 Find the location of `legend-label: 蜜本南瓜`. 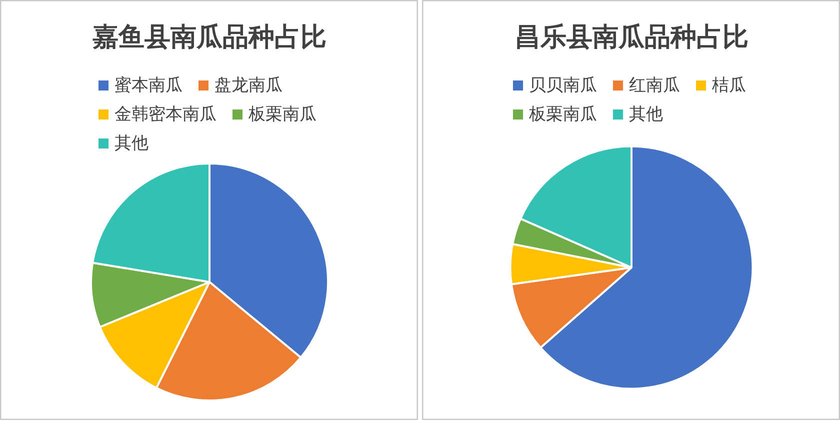

legend-label: 蜜本南瓜 is located at coordinates (148, 86).